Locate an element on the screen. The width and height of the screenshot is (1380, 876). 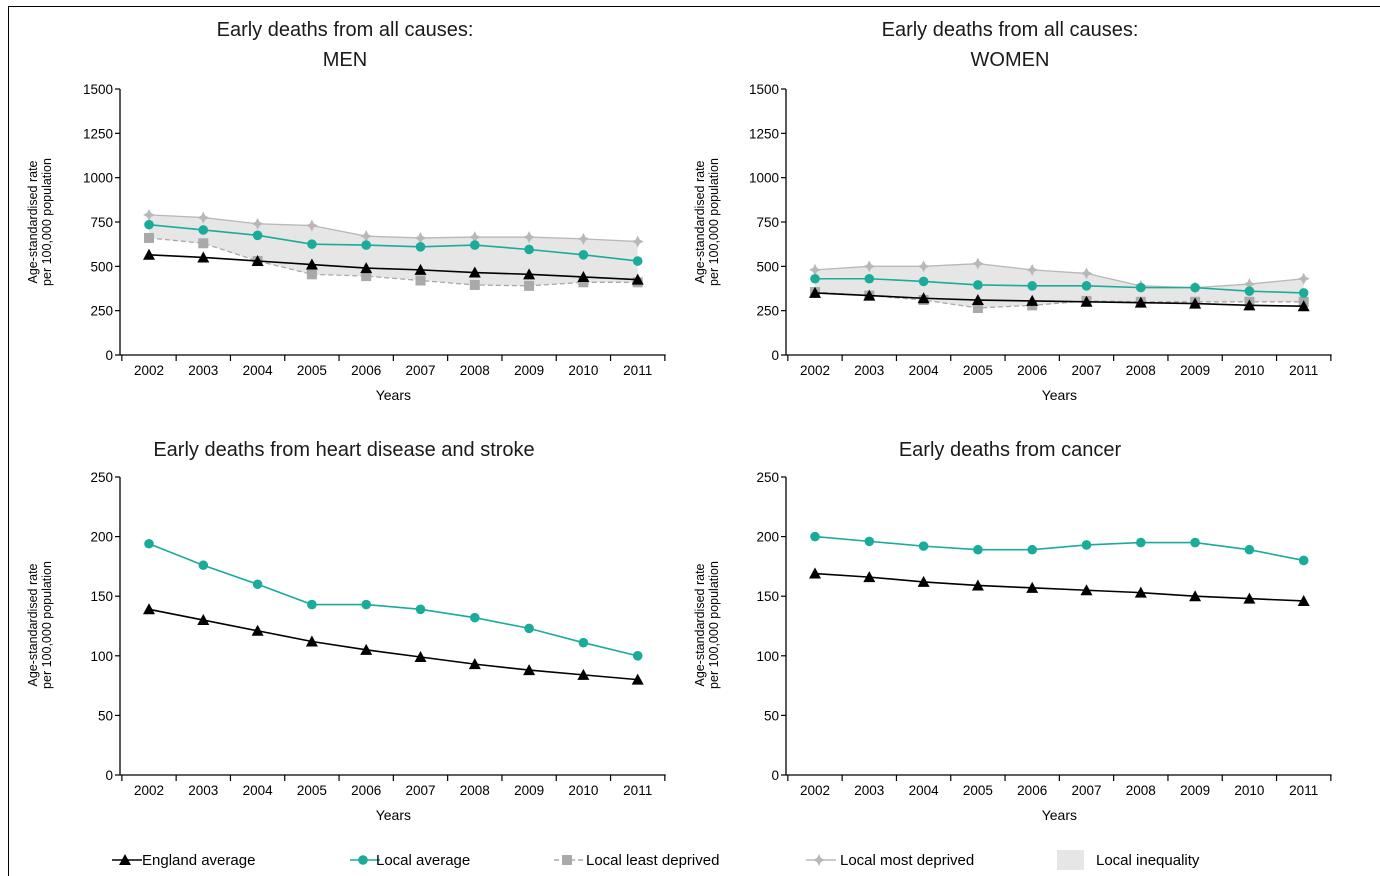
legend-item-least: Local least deprived is located at coordinates (636, 860).